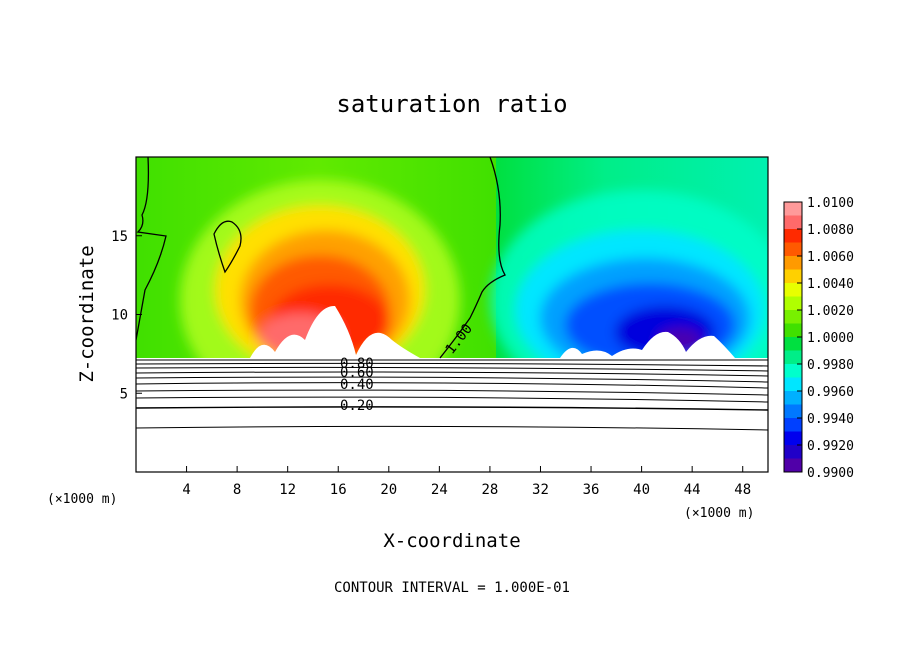 This screenshot has width=904, height=654. I want to click on x-axis-label: X-coordinate, so click(451, 541).